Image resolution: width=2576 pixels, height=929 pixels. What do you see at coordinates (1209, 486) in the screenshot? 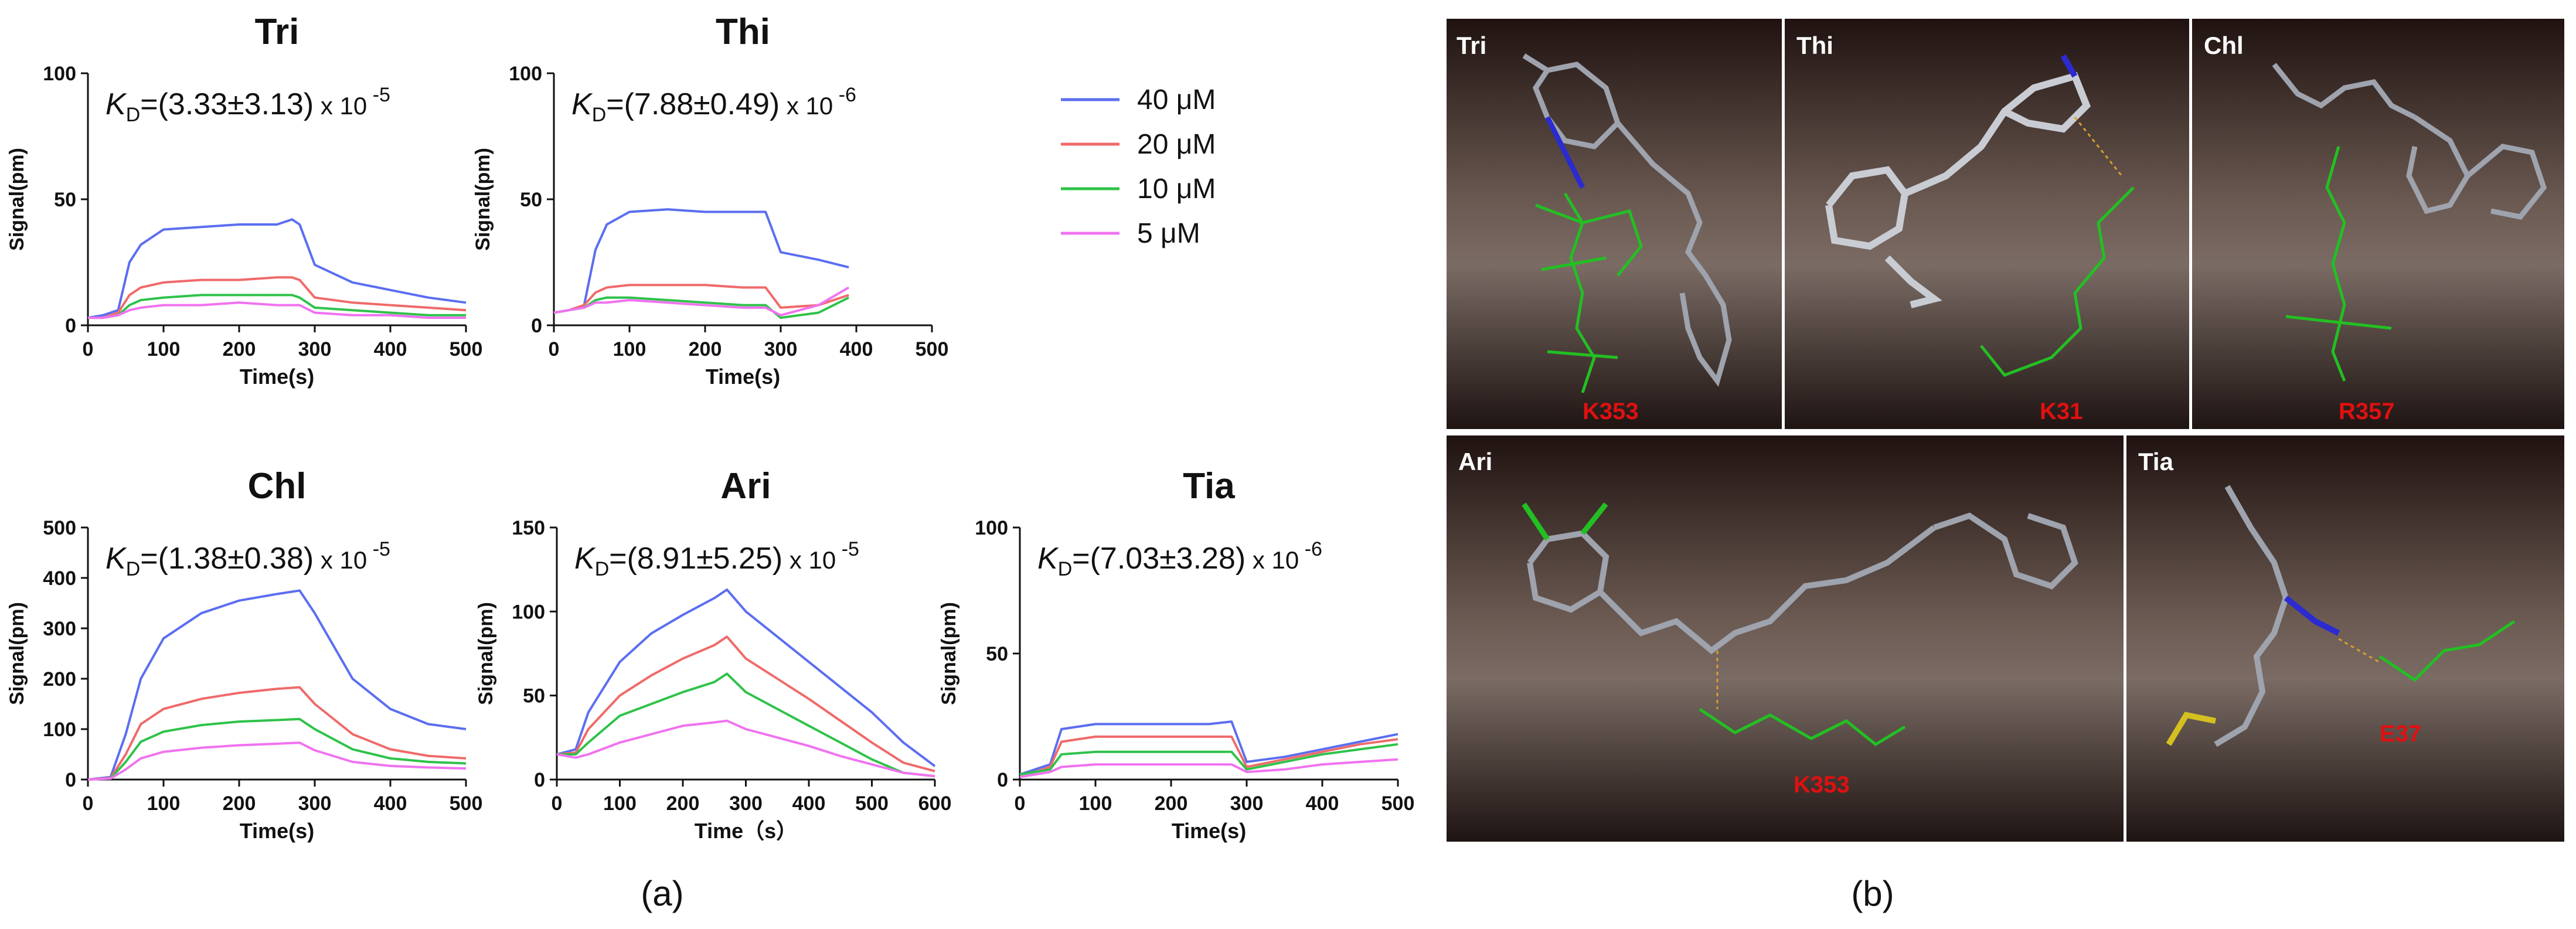
I see `chart-title: Tia` at bounding box center [1209, 486].